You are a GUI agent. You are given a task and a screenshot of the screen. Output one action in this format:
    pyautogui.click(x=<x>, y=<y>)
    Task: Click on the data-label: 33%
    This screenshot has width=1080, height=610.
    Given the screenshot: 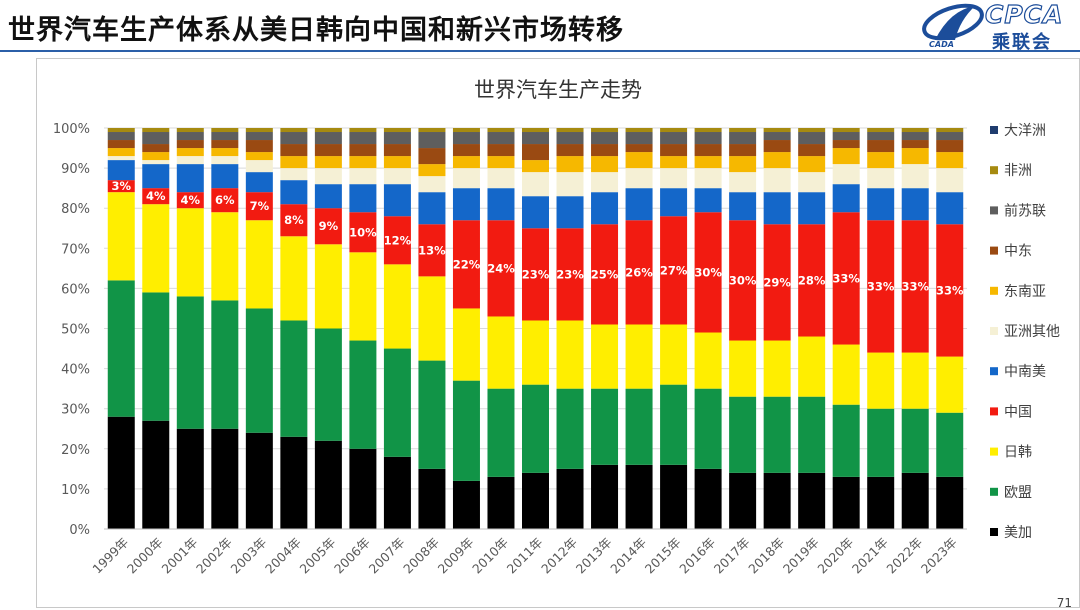 What is the action you would take?
    pyautogui.click(x=881, y=286)
    